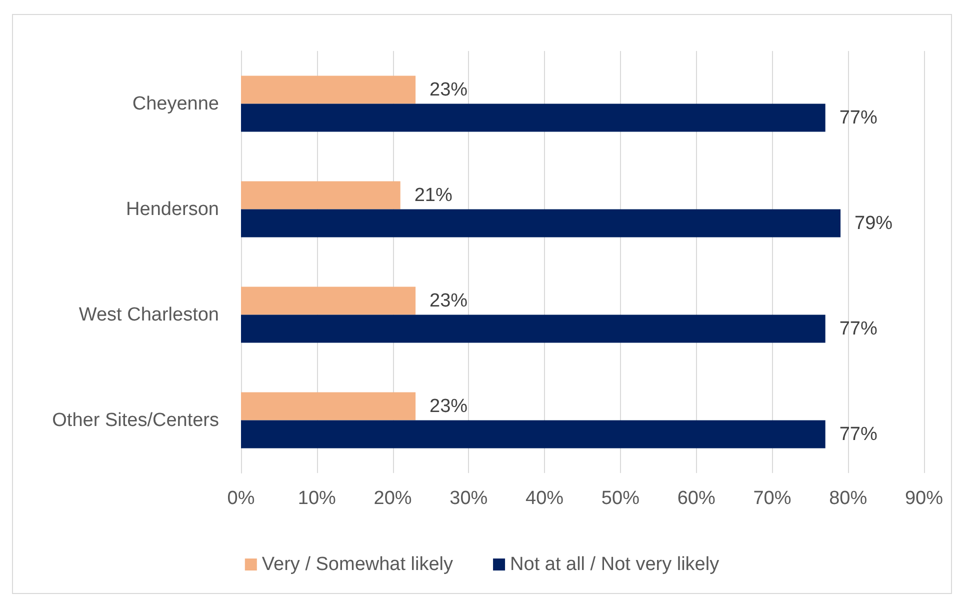  I want to click on y-tick-label: Other Sites/Centers, so click(135, 420).